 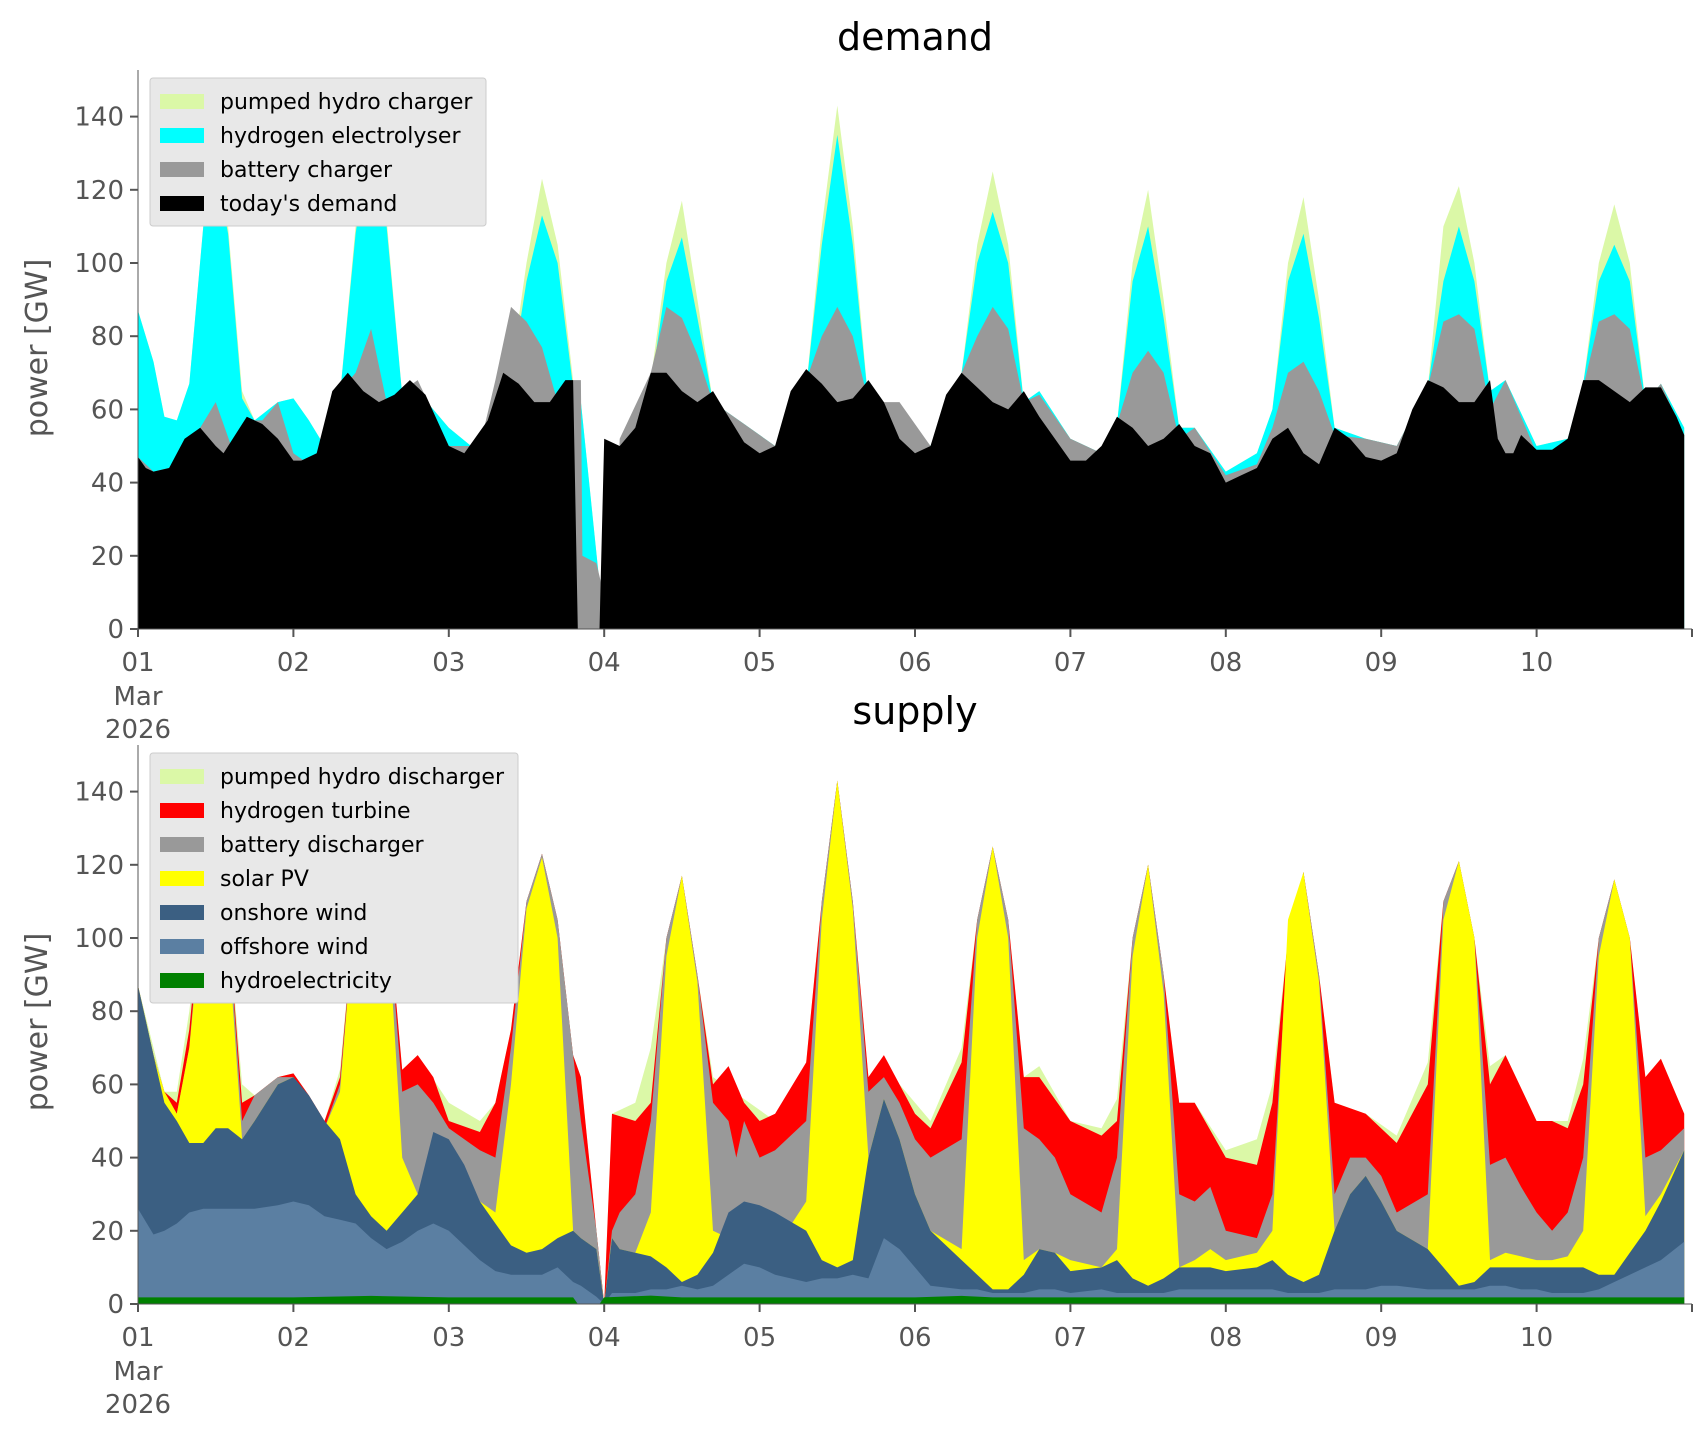 I want to click on legend-label: pumped hydro charger, so click(x=346, y=102).